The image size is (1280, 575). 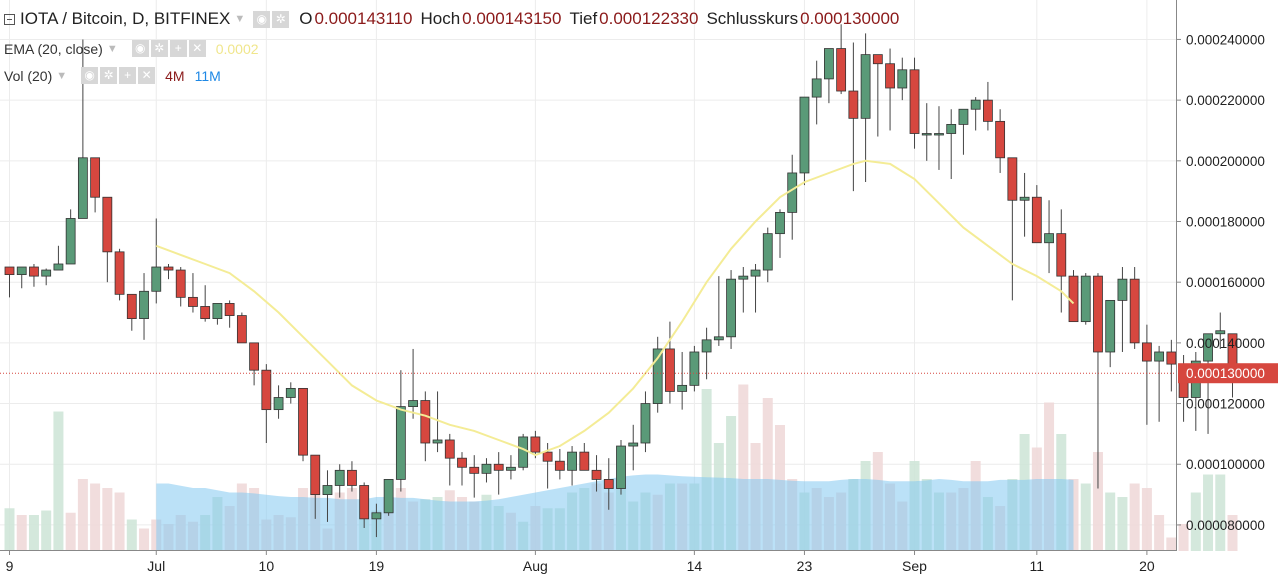 What do you see at coordinates (1225, 525) in the screenshot?
I see `price-tick-label: 0.000080000` at bounding box center [1225, 525].